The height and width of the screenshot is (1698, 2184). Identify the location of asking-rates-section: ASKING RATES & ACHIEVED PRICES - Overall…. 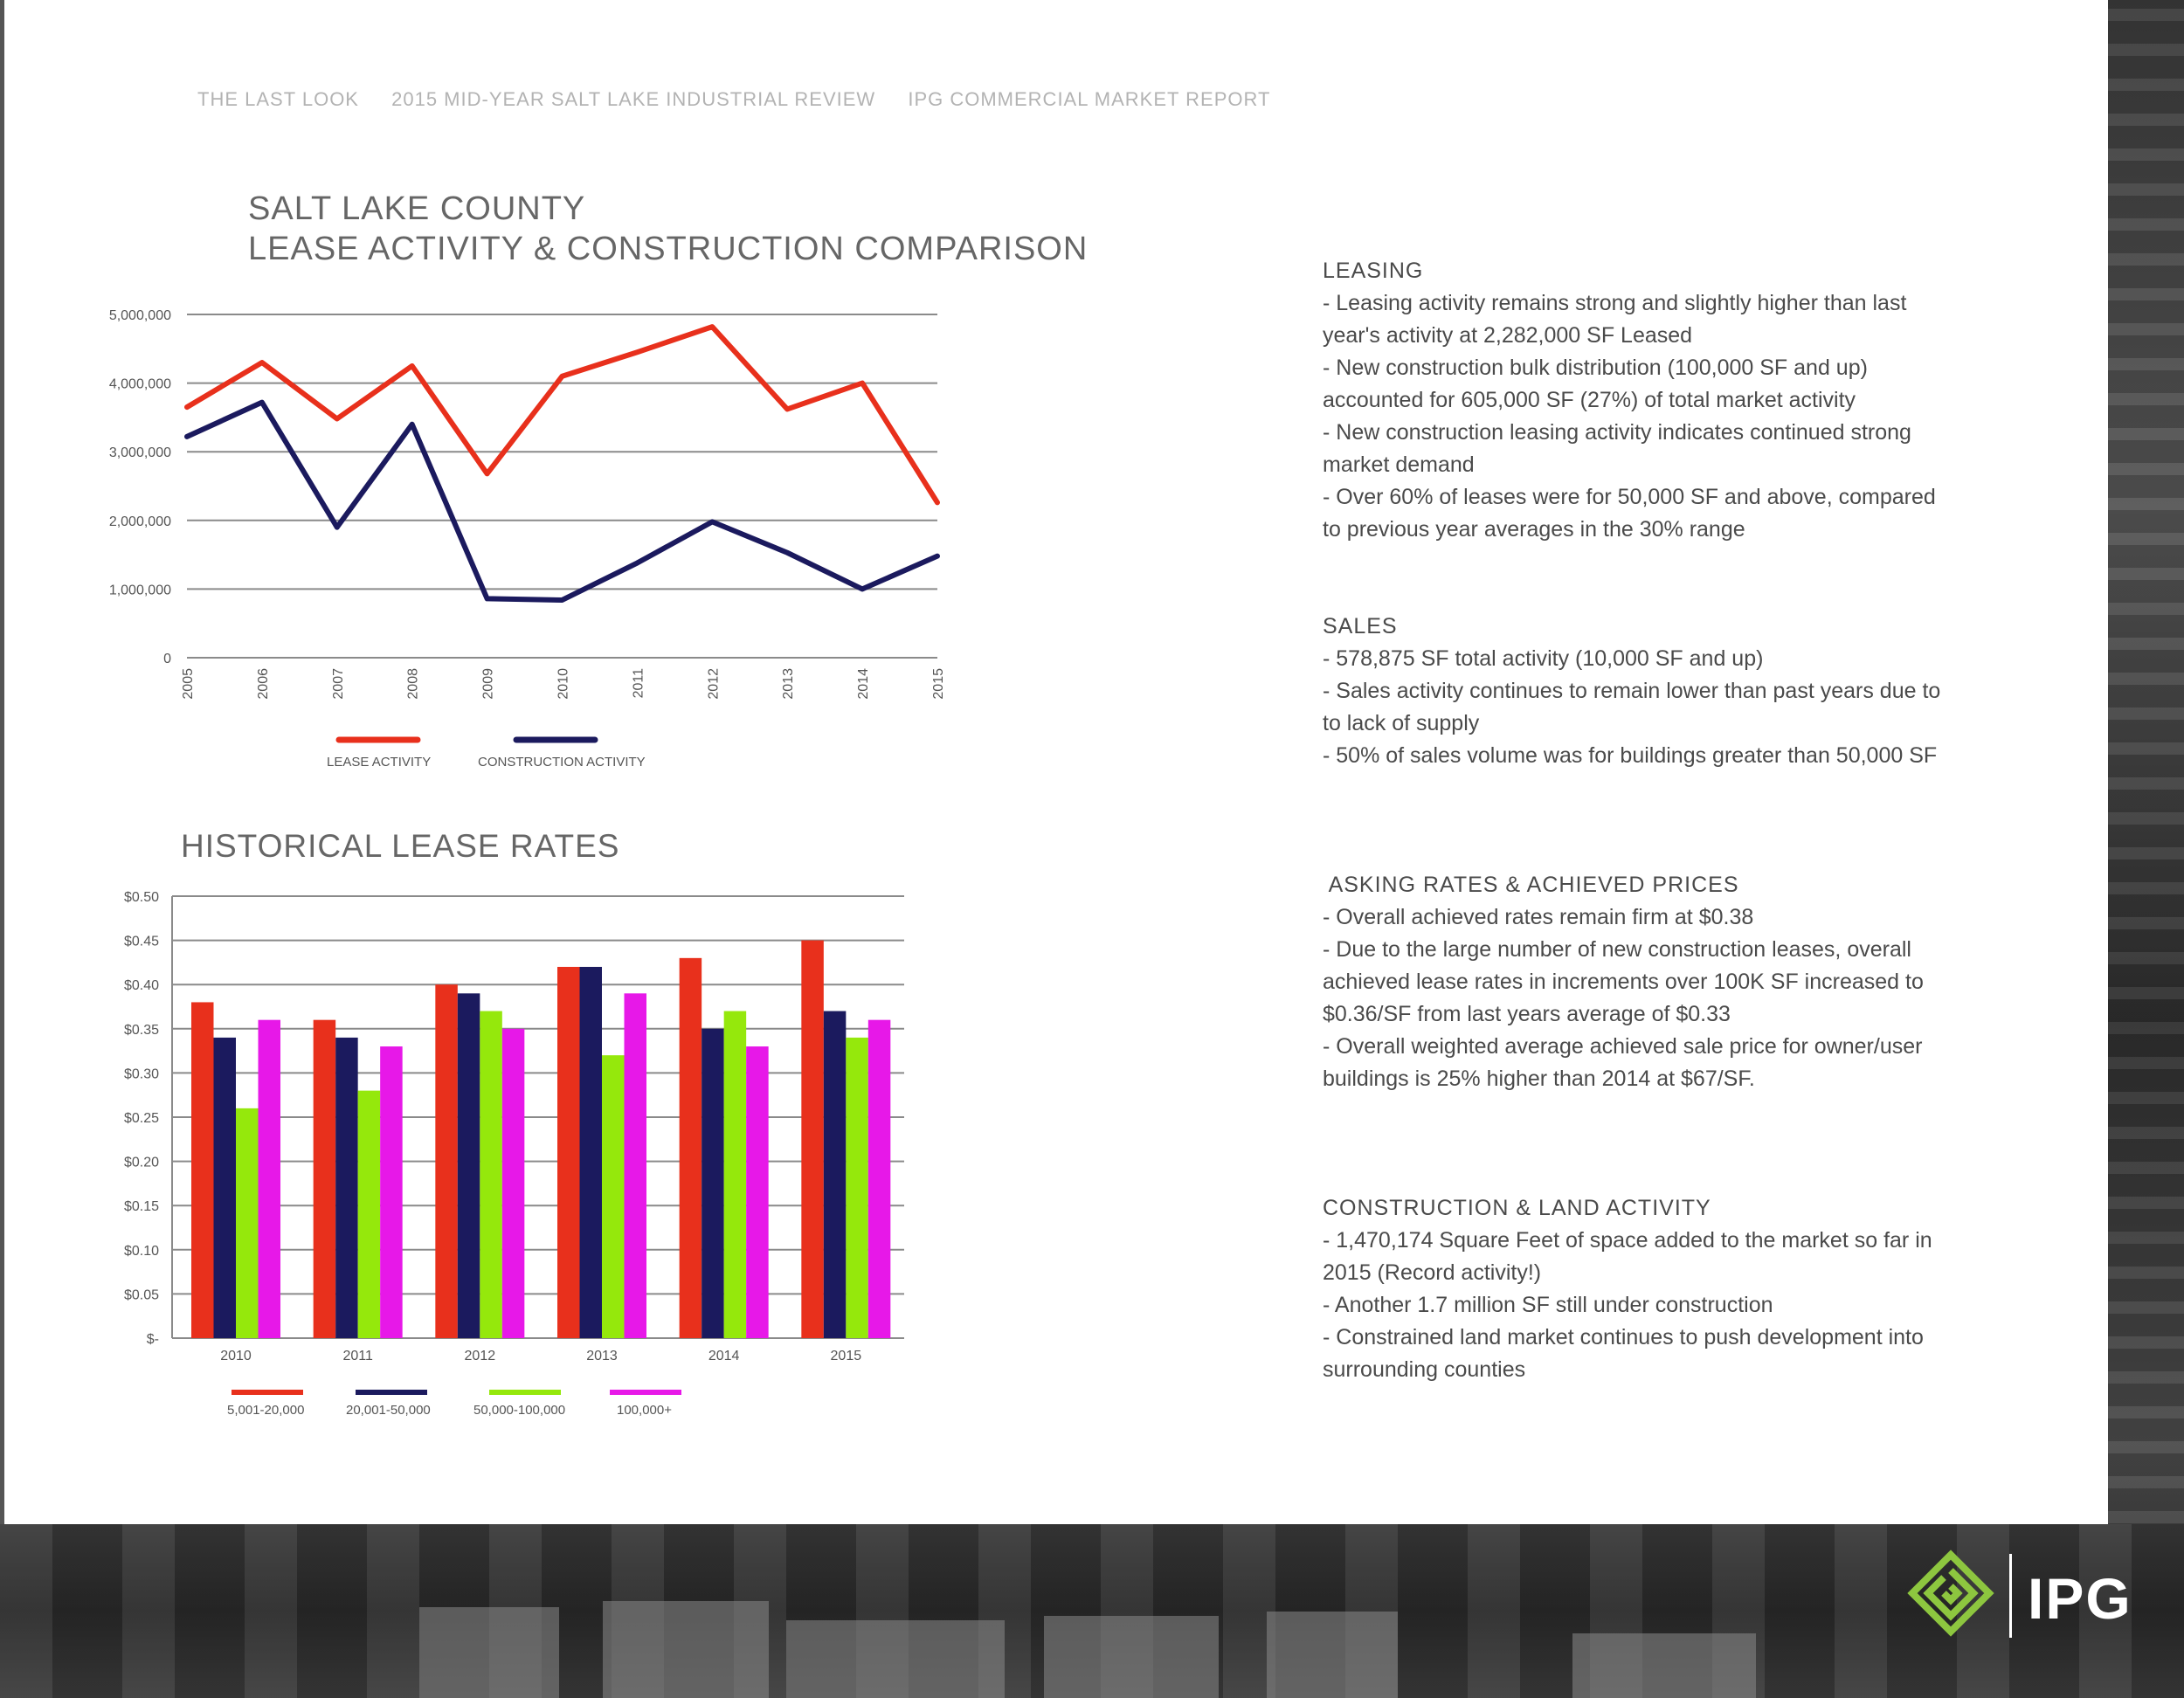
(1681, 982).